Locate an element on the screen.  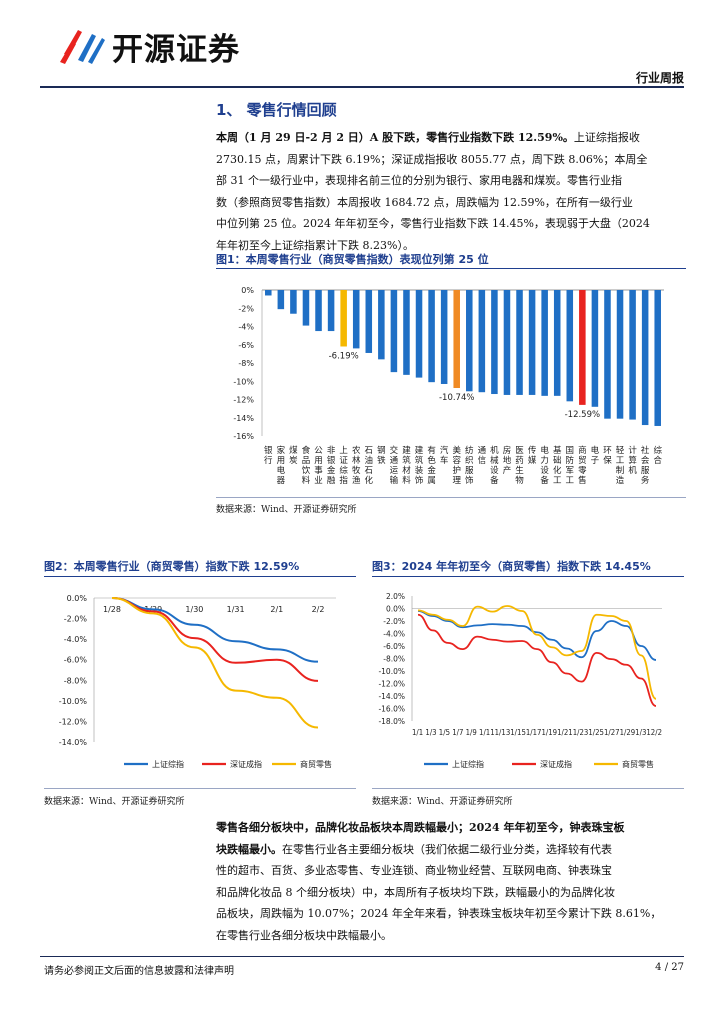
fig1-category-label: 事 is located at coordinates (318, 470).